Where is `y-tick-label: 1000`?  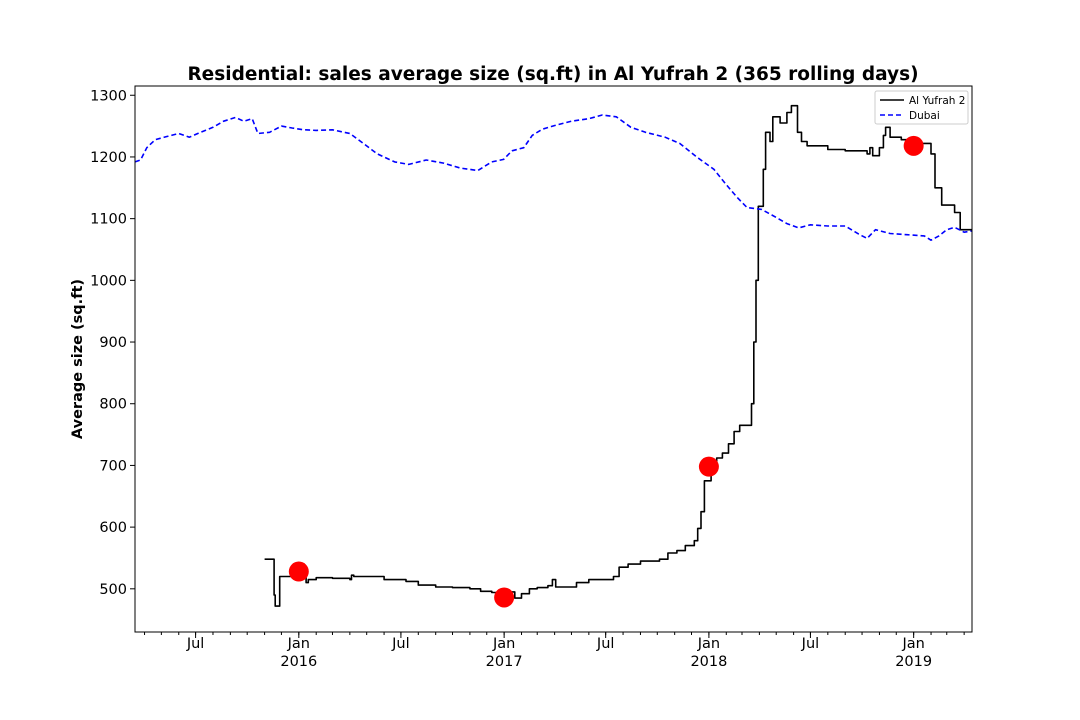
y-tick-label: 1000 is located at coordinates (108, 281).